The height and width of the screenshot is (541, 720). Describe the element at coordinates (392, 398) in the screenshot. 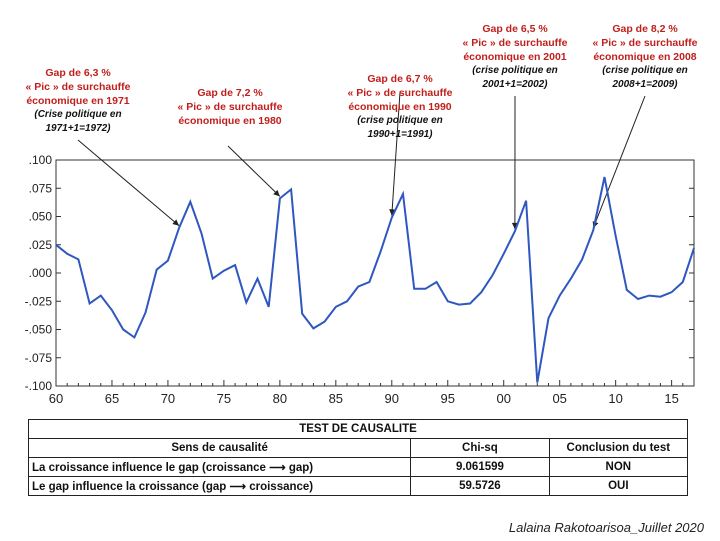

I see `x-tick-label: 90` at that location.